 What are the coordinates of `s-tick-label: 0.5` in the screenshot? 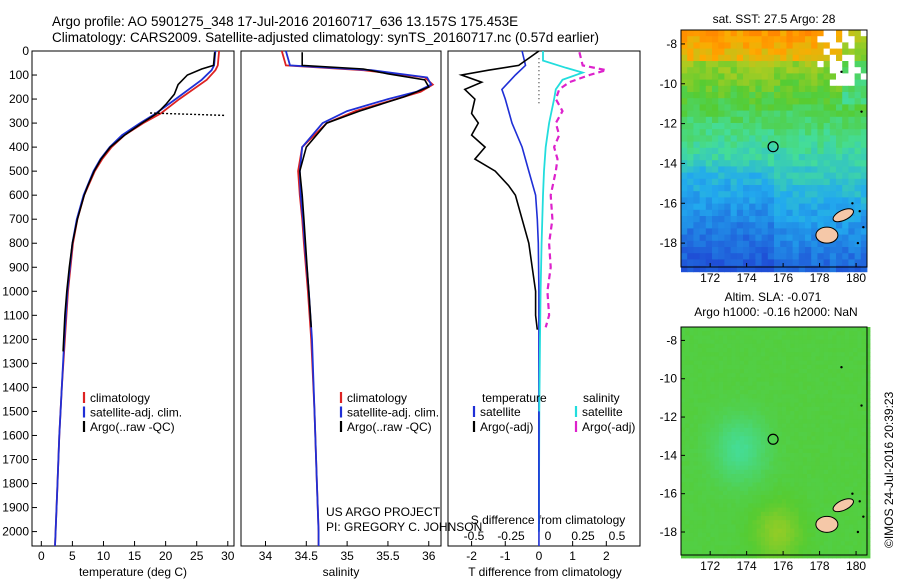 It's located at (617, 536).